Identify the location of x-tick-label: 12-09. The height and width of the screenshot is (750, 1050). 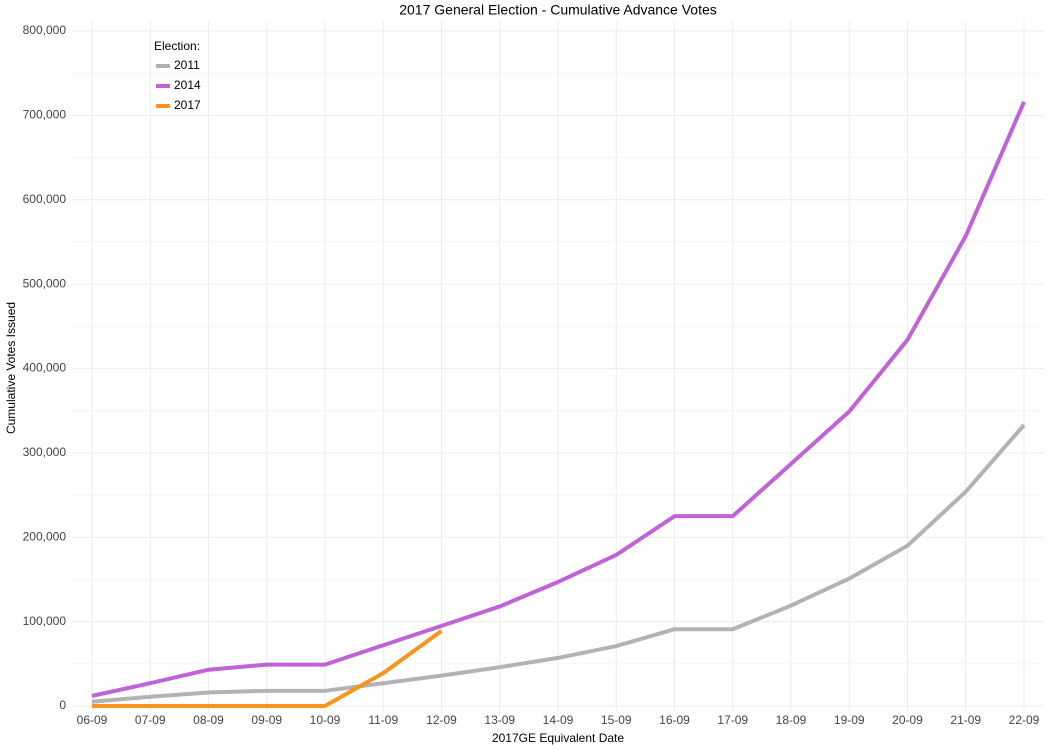
(441, 720).